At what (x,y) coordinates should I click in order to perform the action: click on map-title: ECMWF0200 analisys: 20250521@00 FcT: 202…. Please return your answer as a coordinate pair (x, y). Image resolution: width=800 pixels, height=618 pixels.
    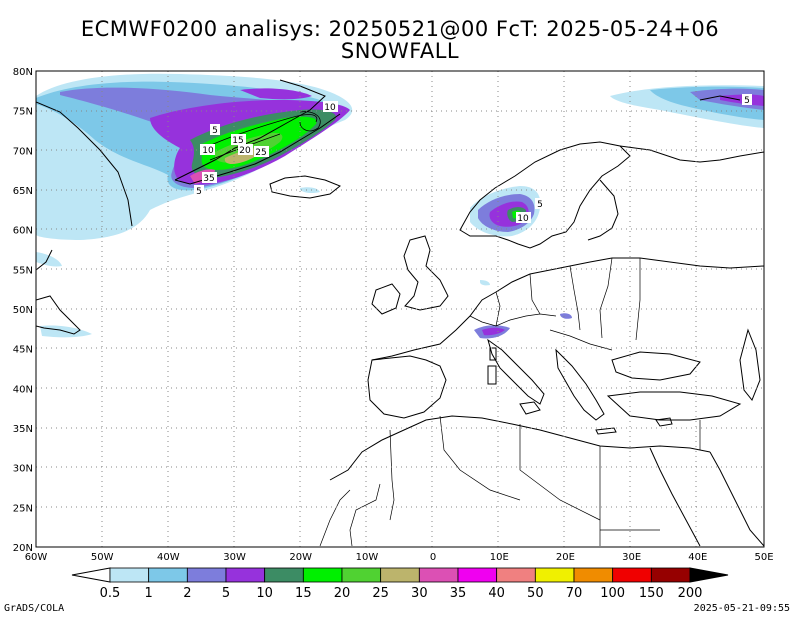
    Looking at the image, I should click on (400, 29).